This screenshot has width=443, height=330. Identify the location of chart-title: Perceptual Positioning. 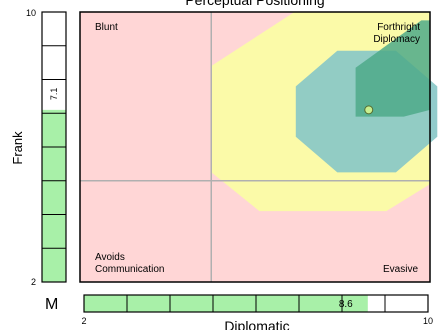
(254, 4).